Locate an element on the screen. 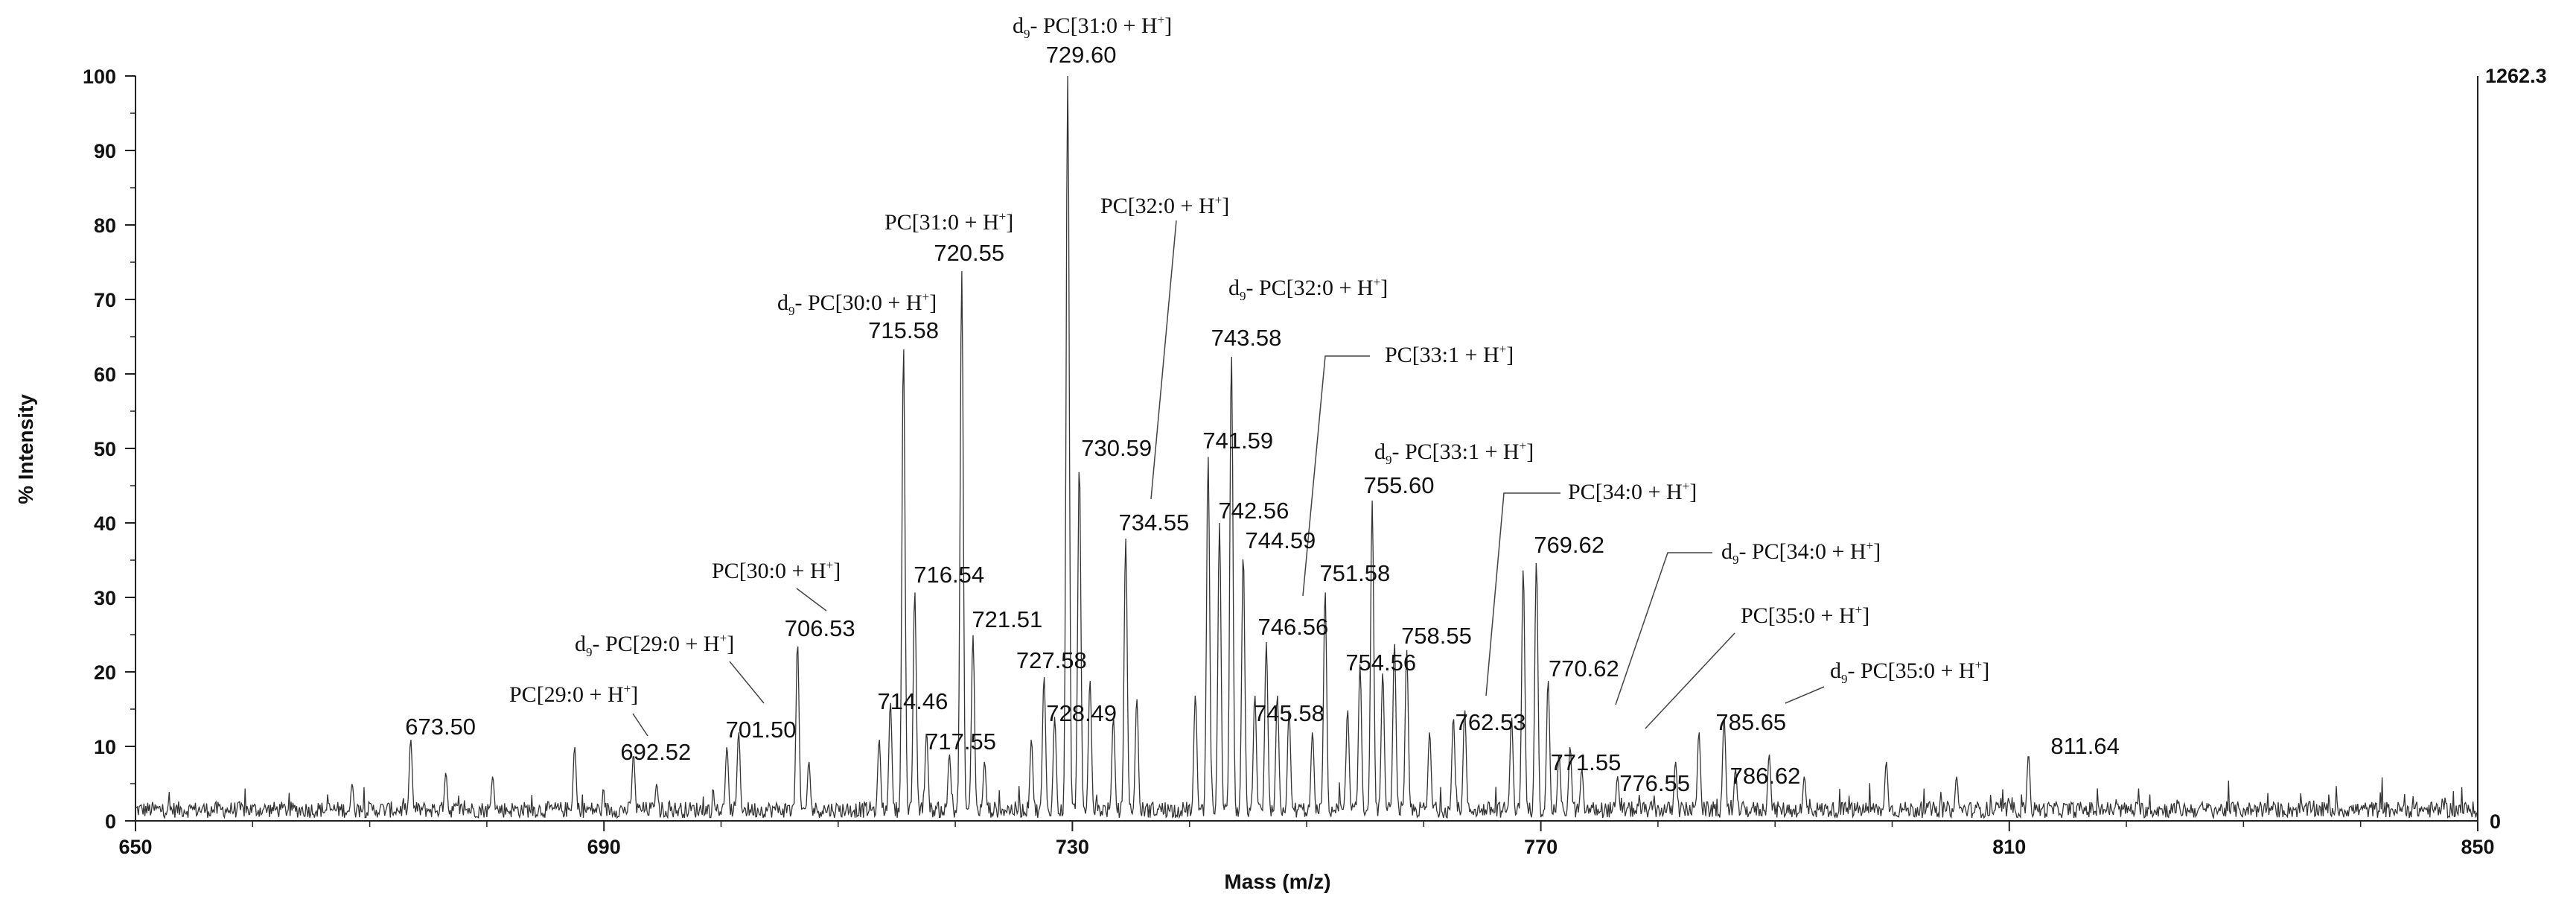 Image resolution: width=2576 pixels, height=911 pixels. peak-label: 776.55 is located at coordinates (1655, 783).